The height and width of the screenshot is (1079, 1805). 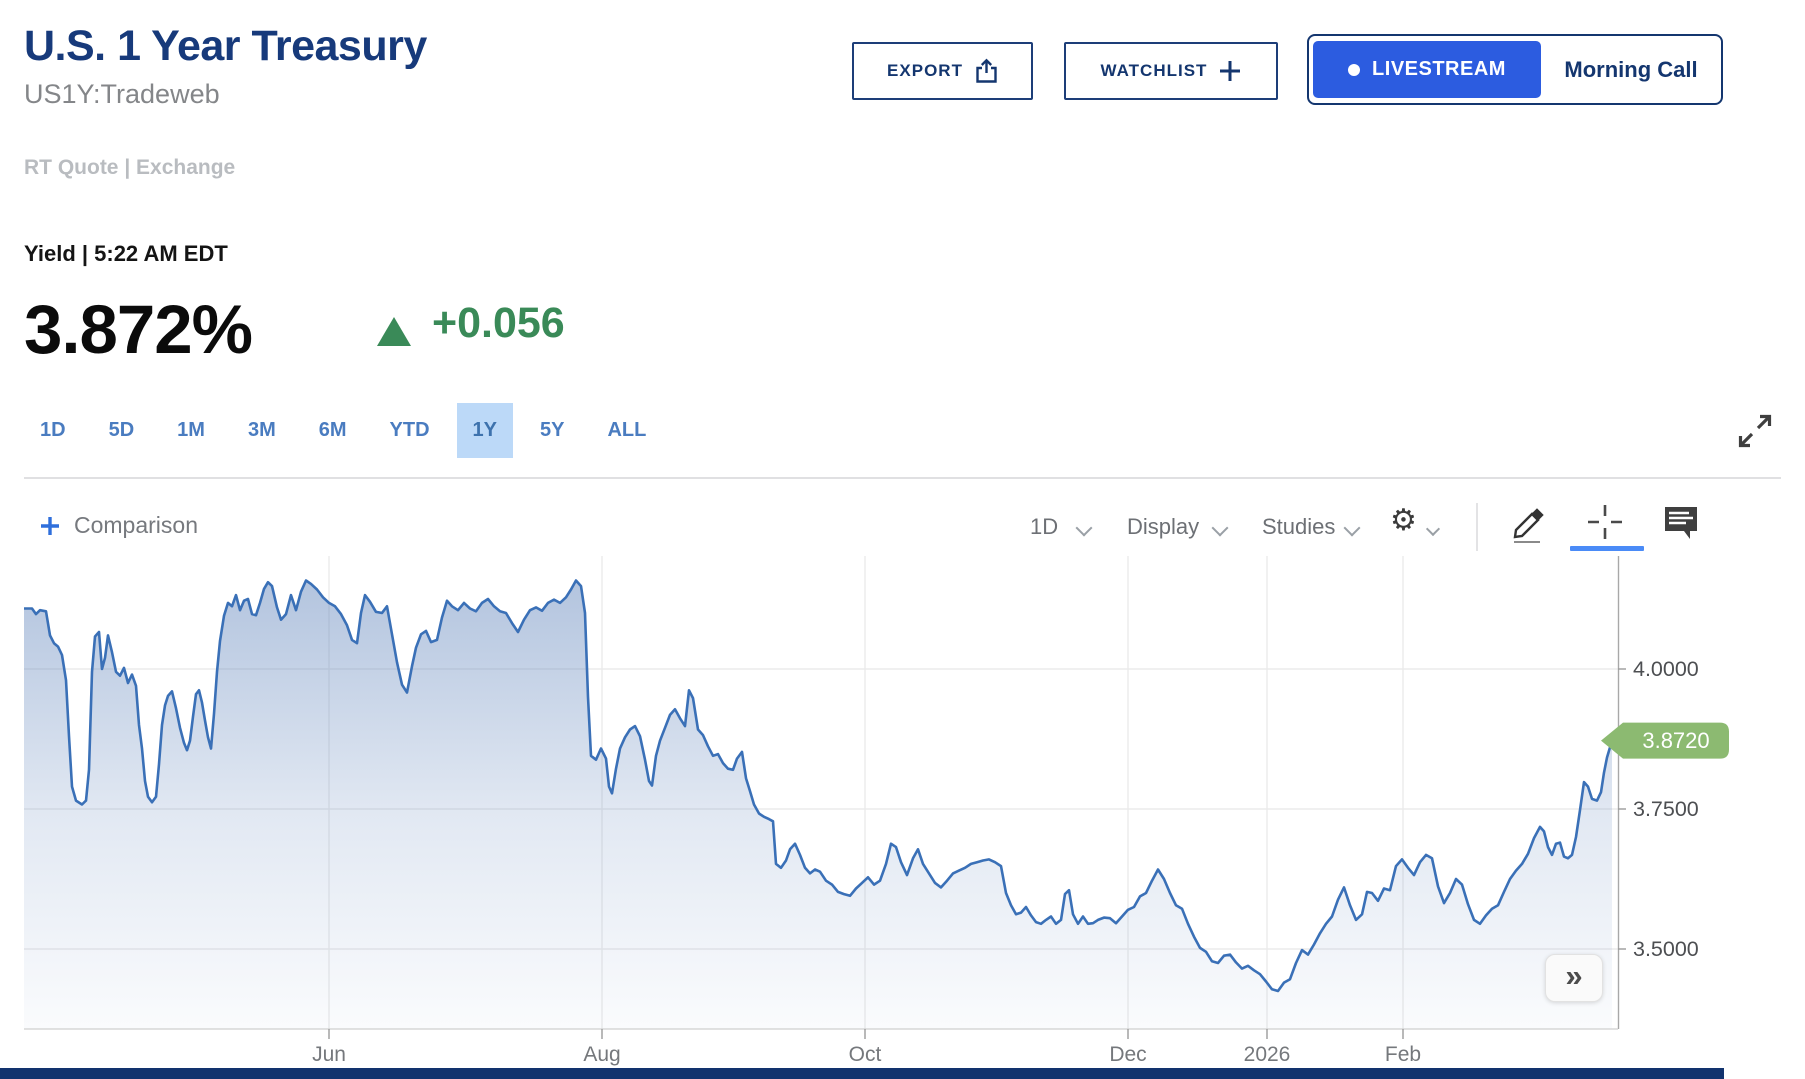 What do you see at coordinates (1127, 1054) in the screenshot?
I see `x-axis-label: Dec` at bounding box center [1127, 1054].